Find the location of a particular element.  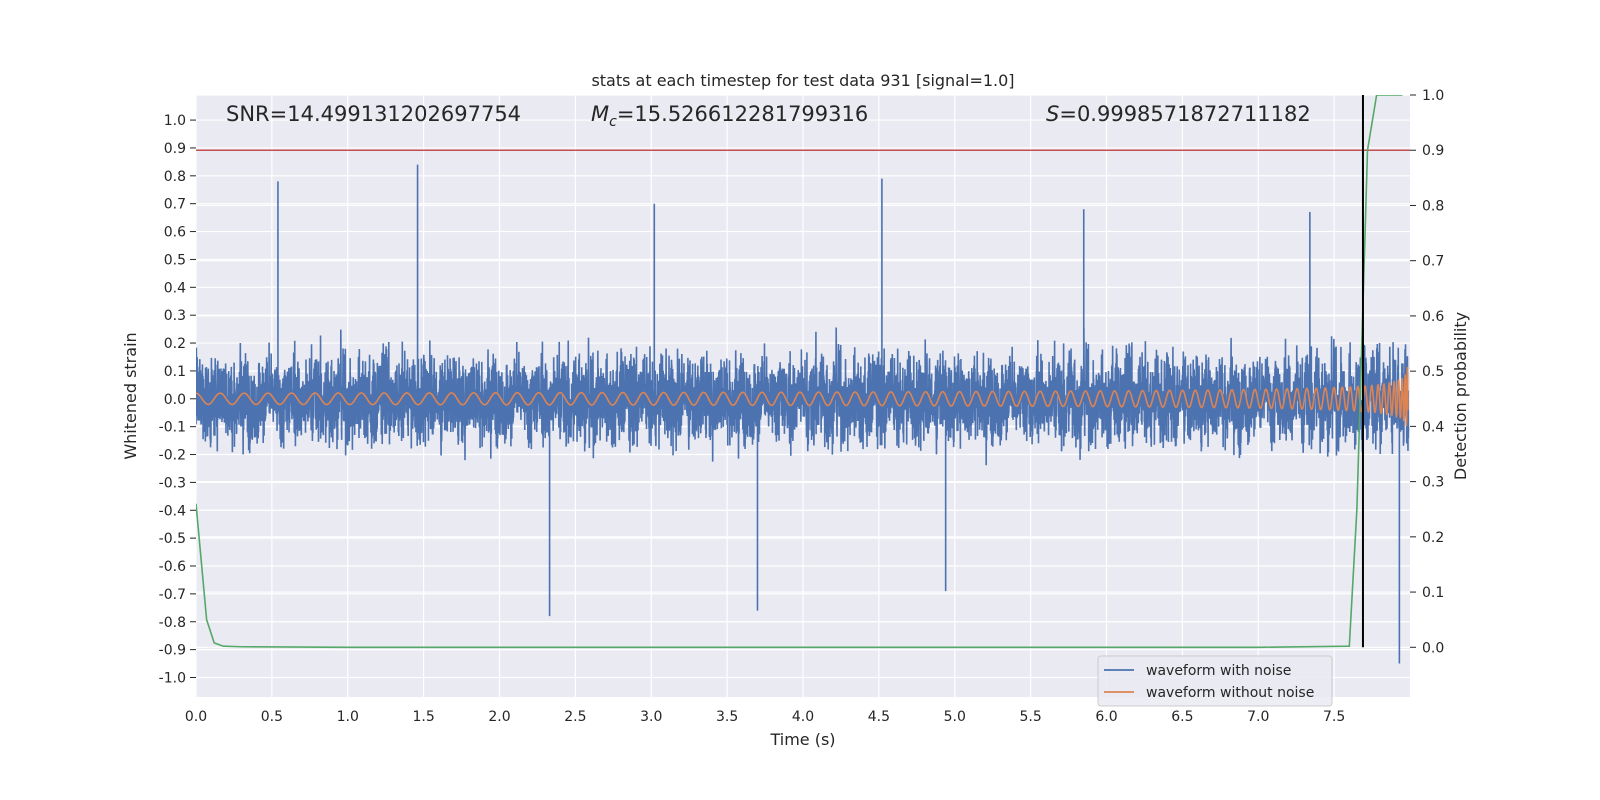

y-left-tick-label: 0.8 is located at coordinates (175, 177).